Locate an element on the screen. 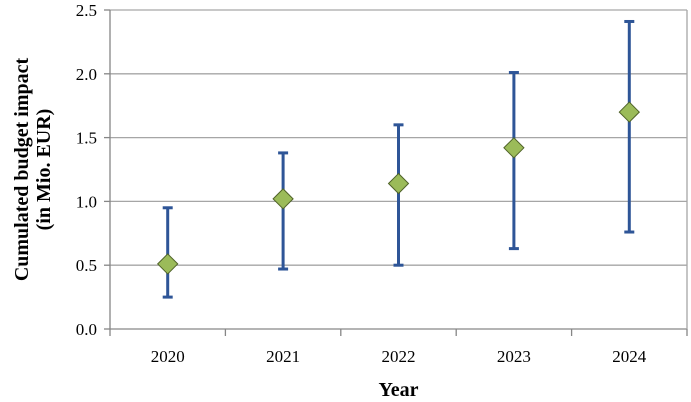  x-tick-label: 2022 is located at coordinates (399, 356).